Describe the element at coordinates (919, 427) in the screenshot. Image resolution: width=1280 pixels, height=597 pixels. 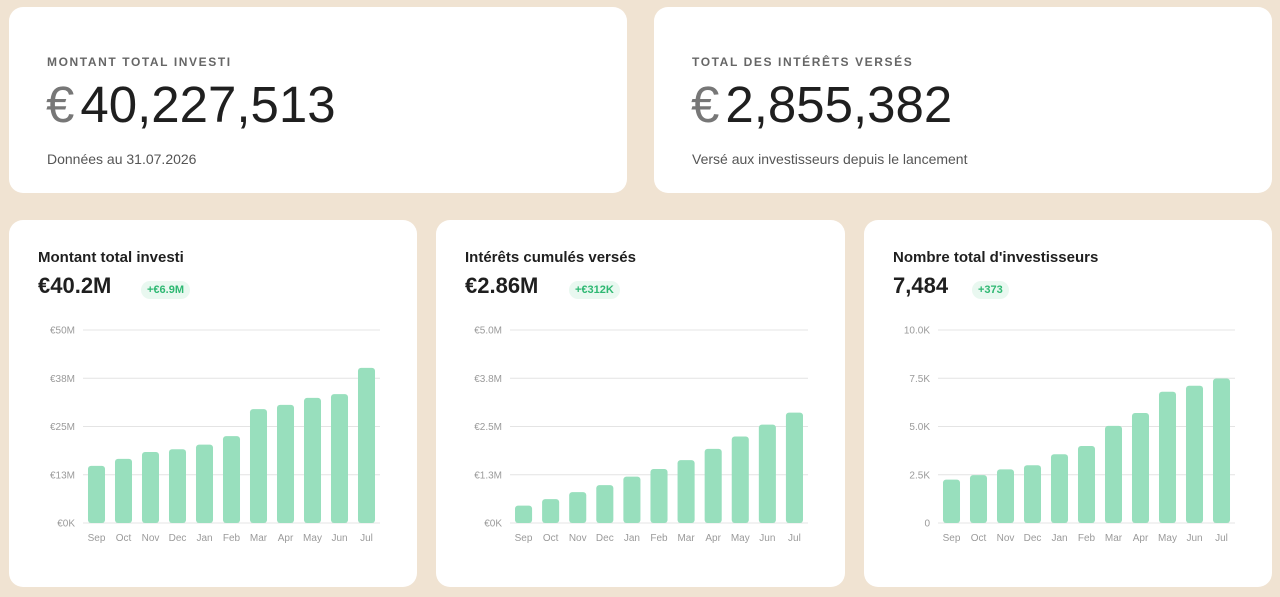
I see `y-tick-label: 5.0K` at that location.